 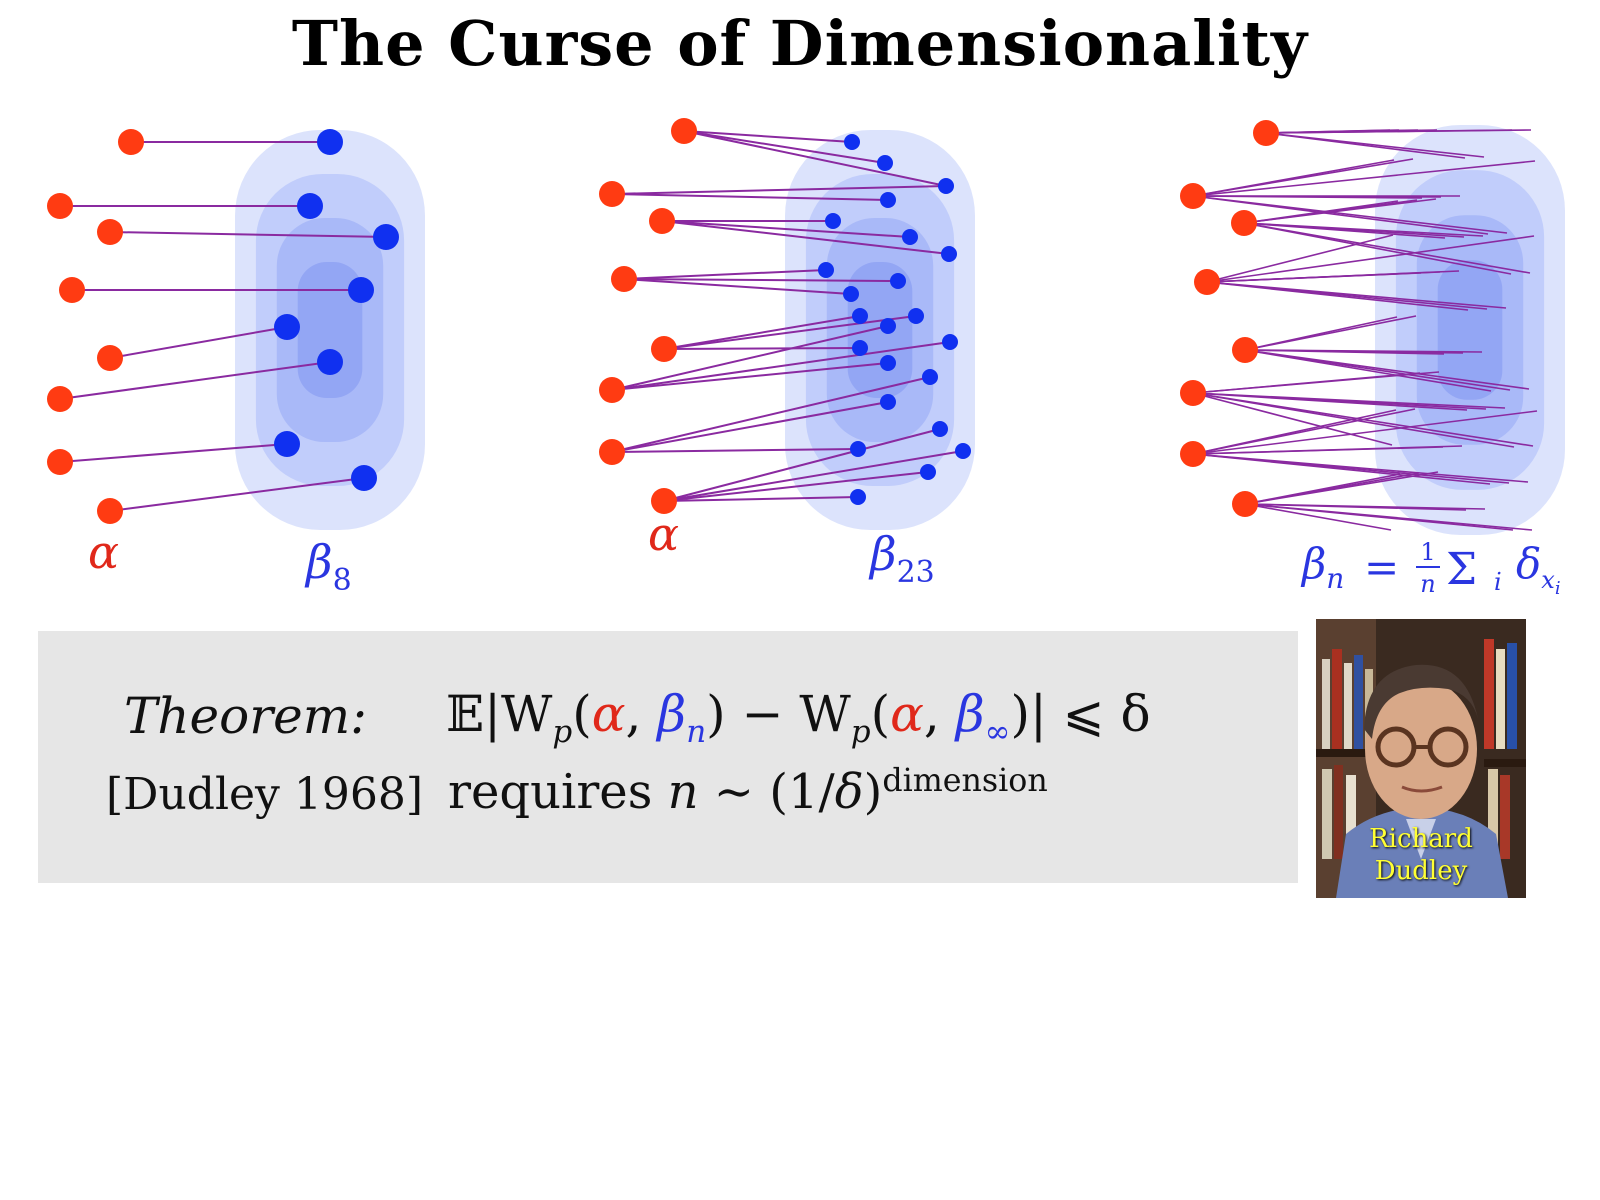 I want to click on beta-subscript: n, so click(x=1335, y=578).